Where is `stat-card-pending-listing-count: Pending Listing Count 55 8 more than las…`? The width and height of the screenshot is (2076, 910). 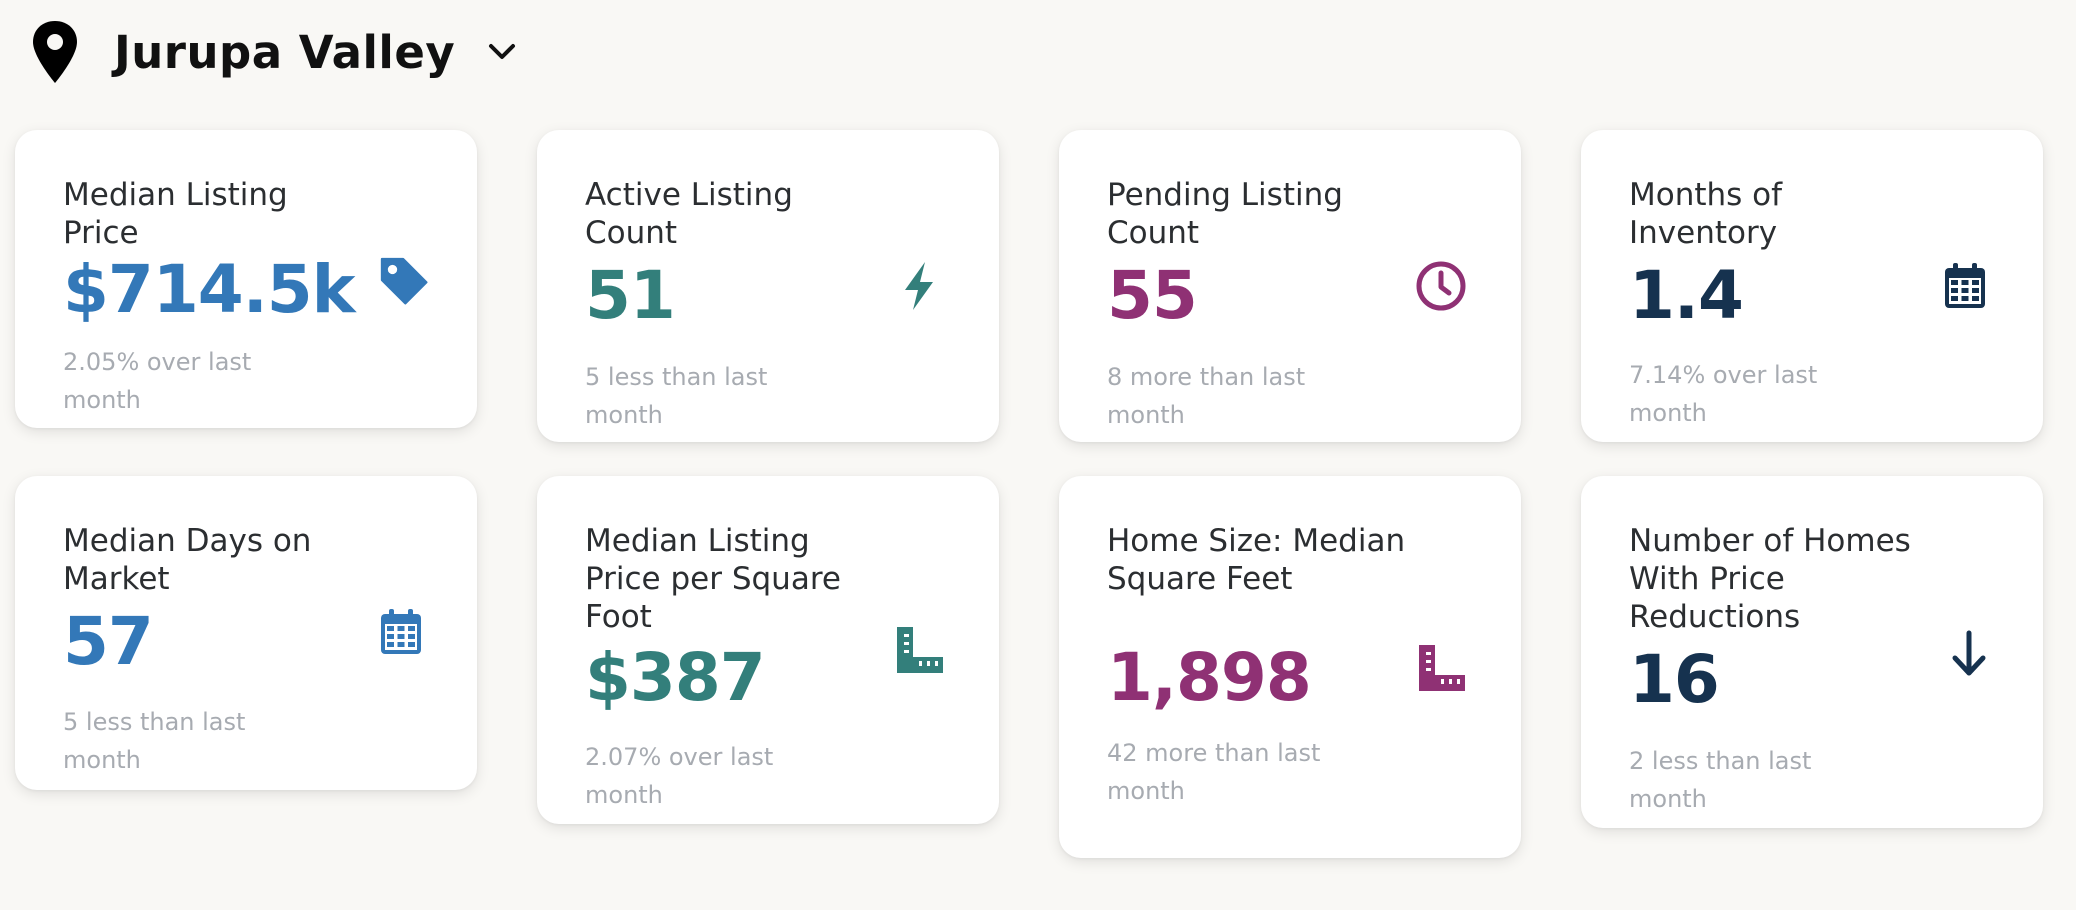 stat-card-pending-listing-count: Pending Listing Count 55 8 more than las… is located at coordinates (1290, 286).